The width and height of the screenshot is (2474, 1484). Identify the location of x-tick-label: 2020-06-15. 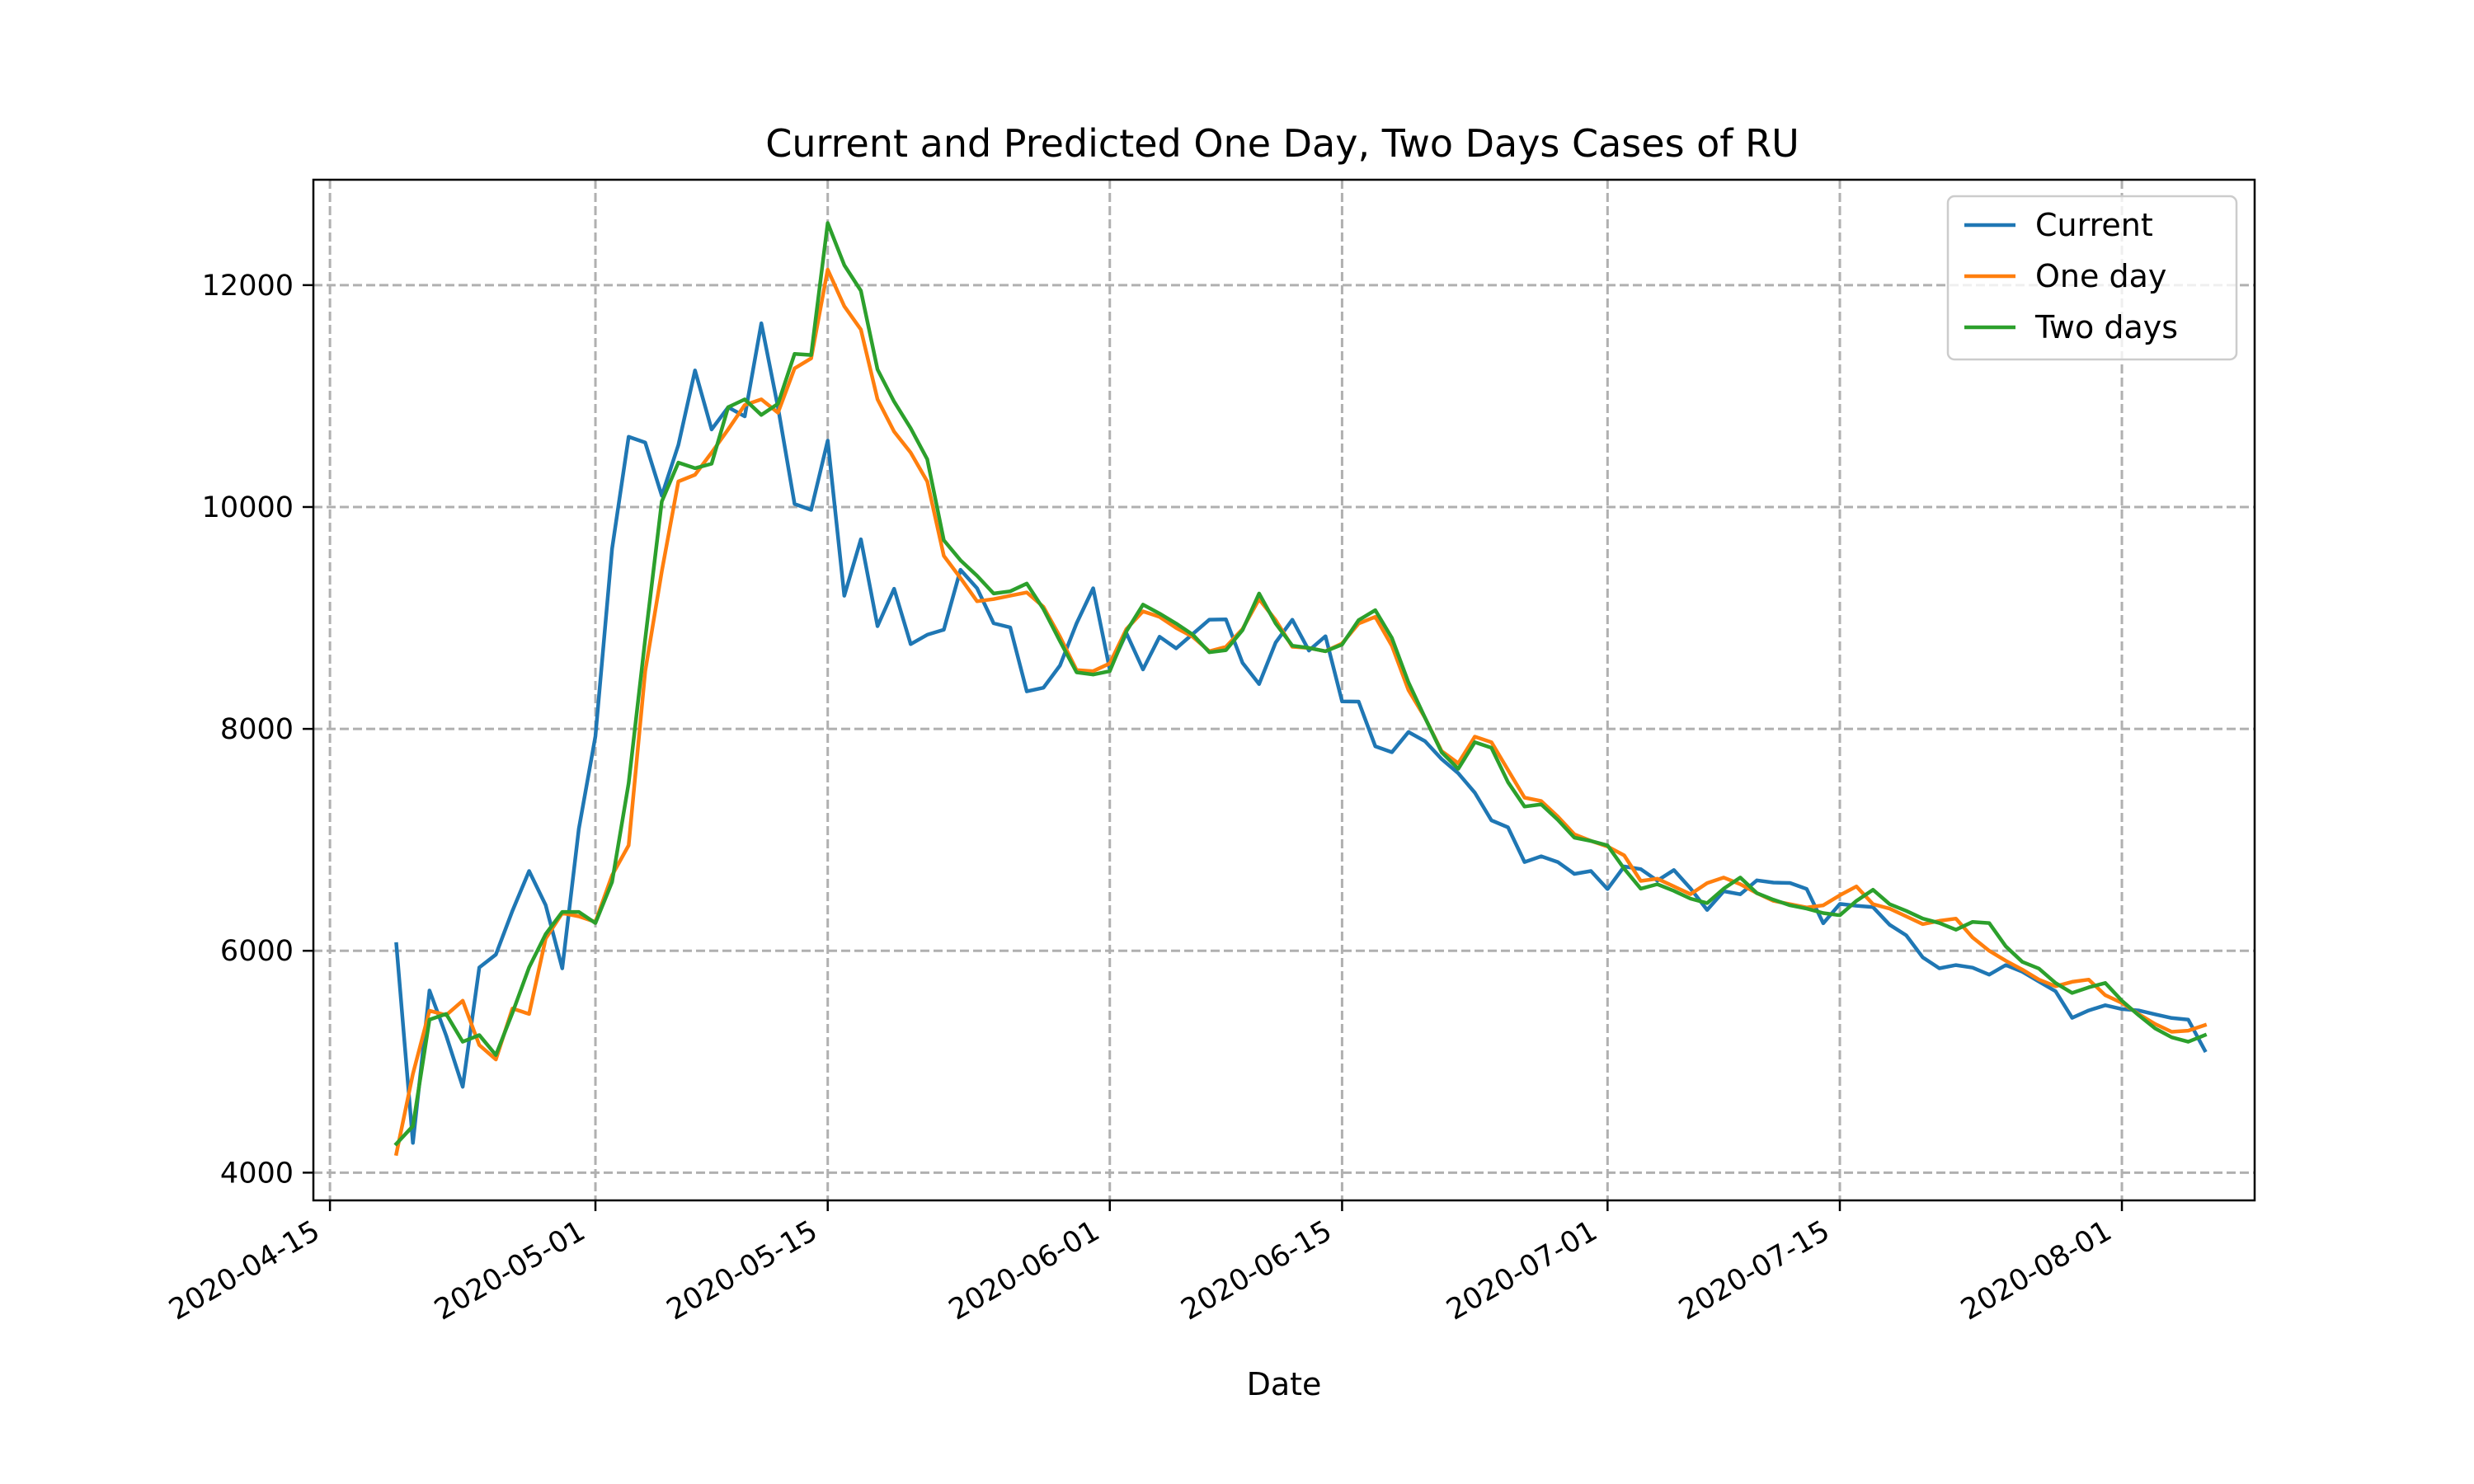
(1257, 1270).